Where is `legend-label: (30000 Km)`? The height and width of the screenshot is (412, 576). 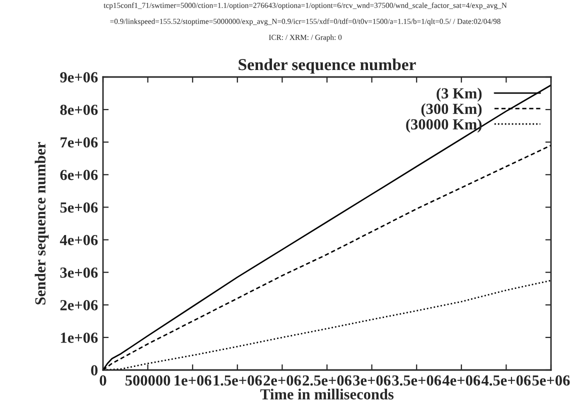
legend-label: (30000 Km) is located at coordinates (444, 125).